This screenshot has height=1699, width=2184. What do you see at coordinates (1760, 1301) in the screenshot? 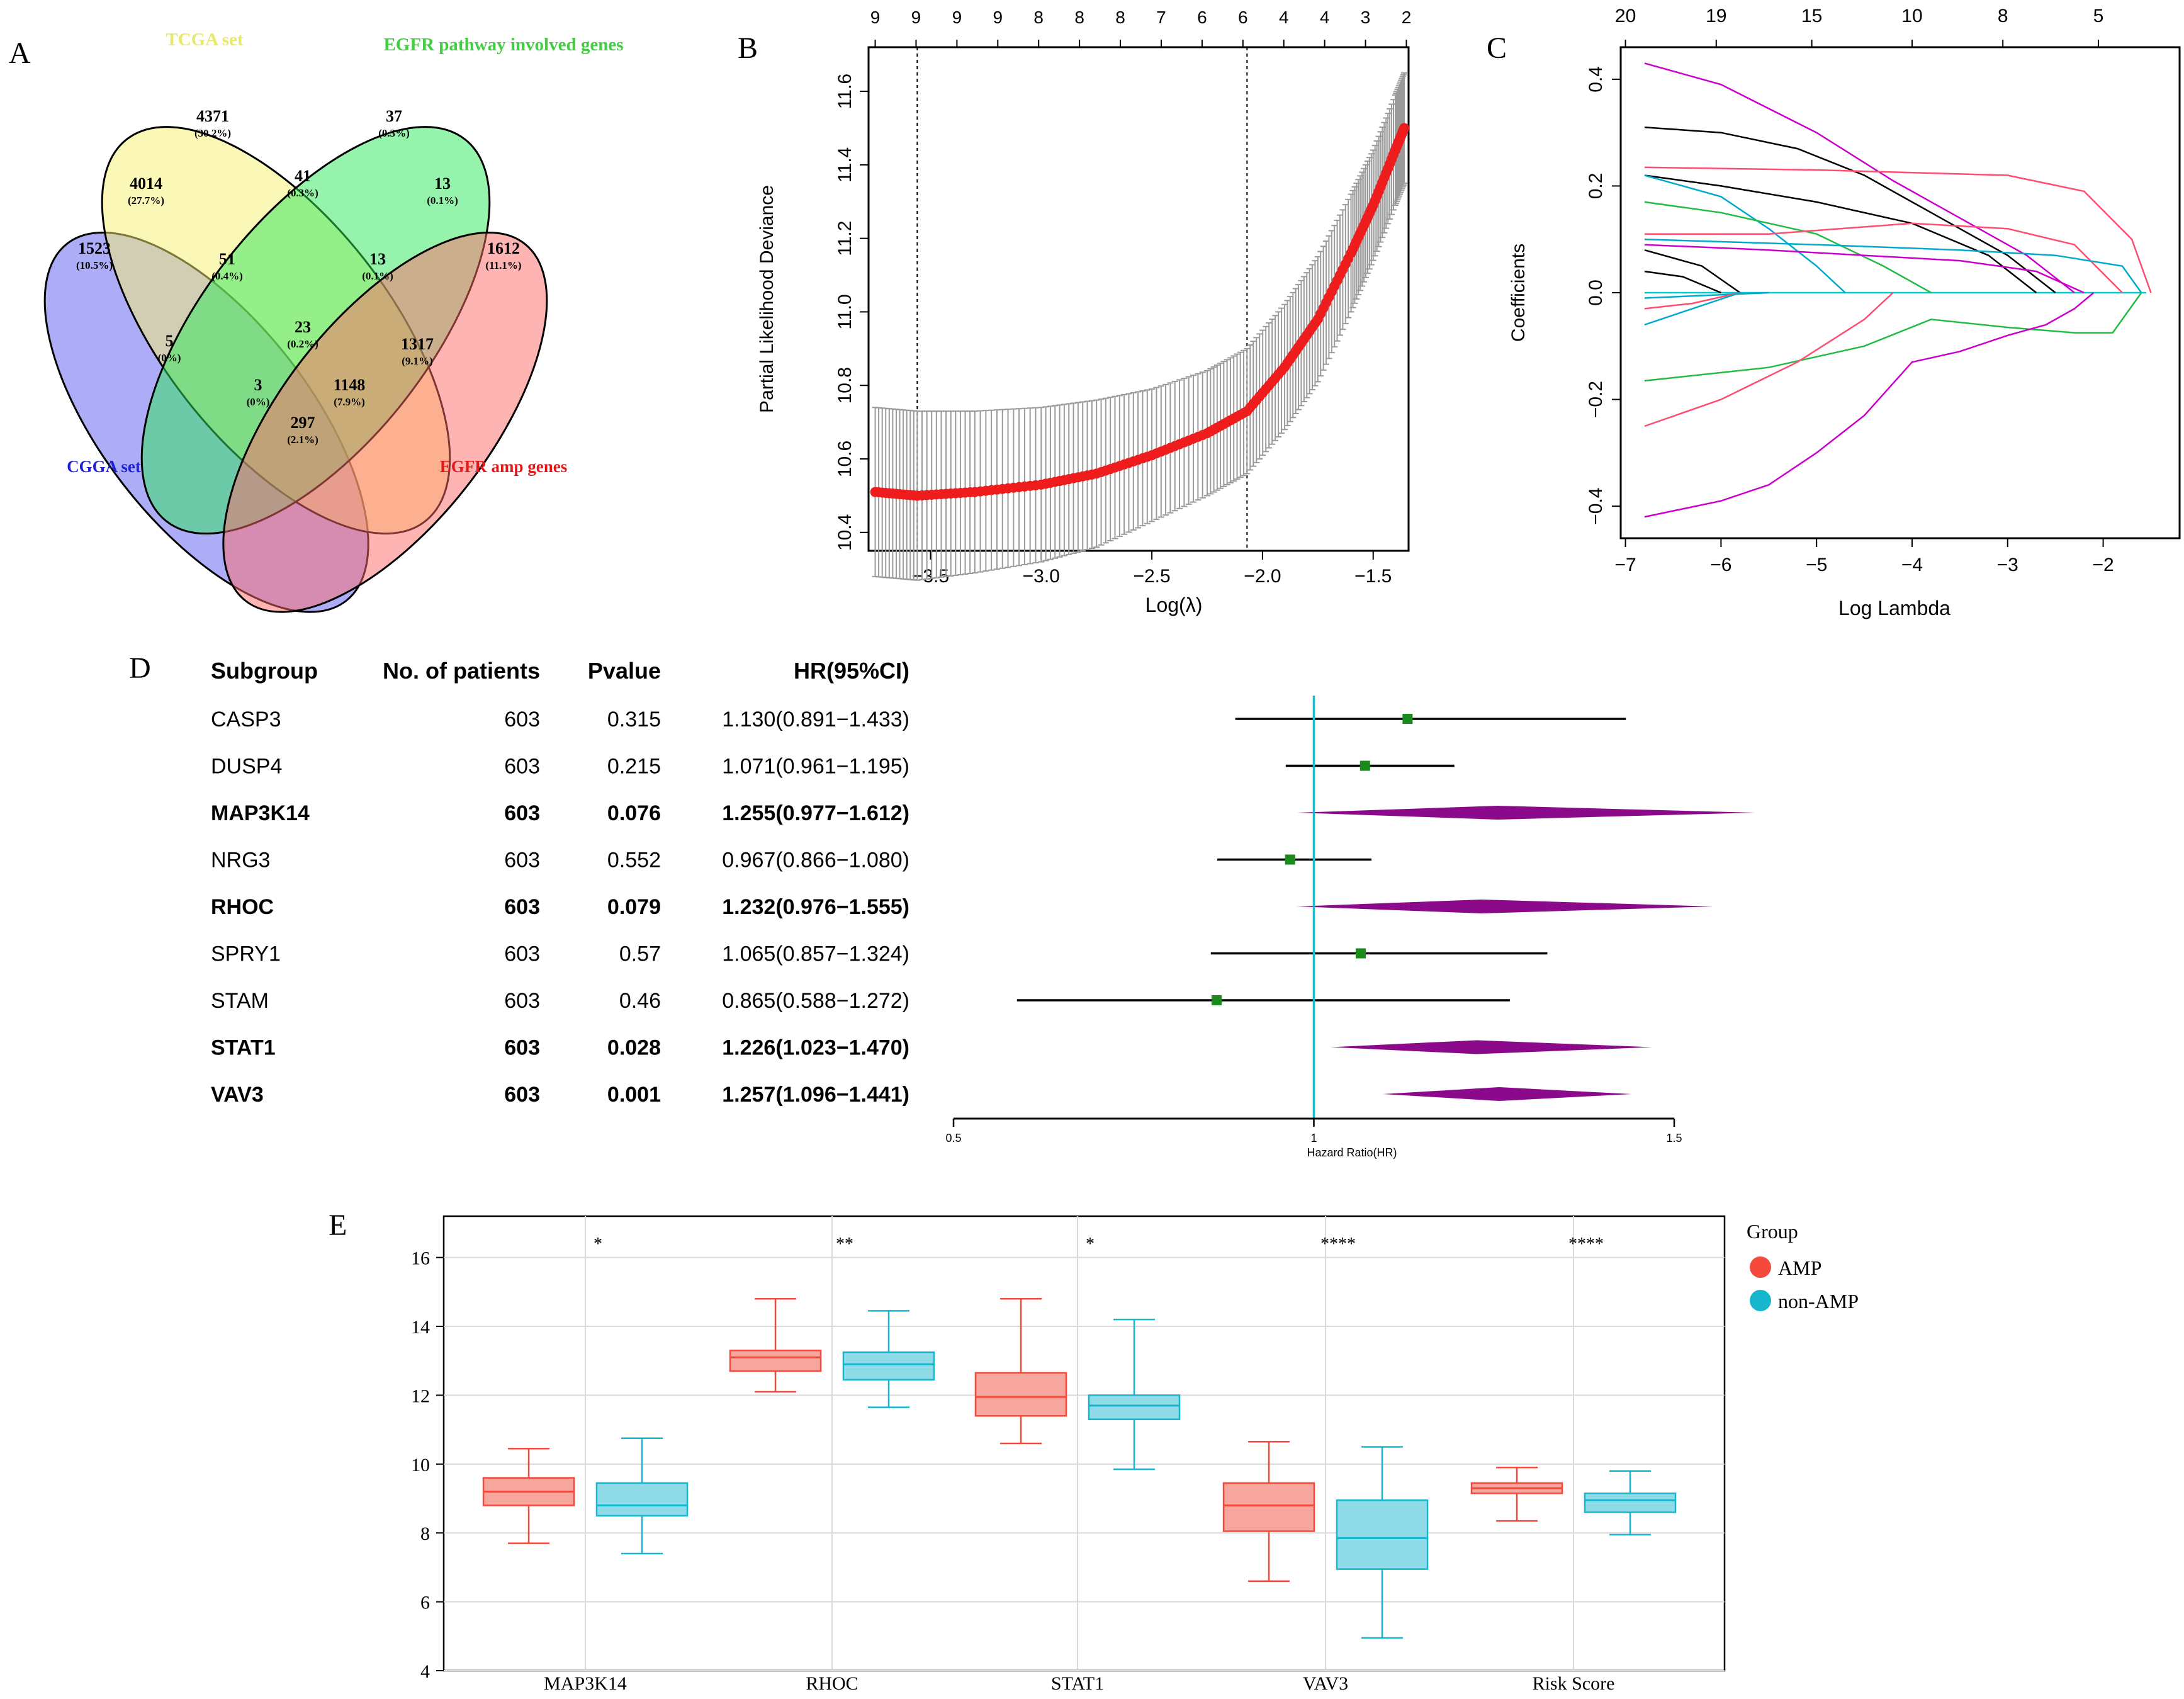
I see `legend-key-non-amp` at bounding box center [1760, 1301].